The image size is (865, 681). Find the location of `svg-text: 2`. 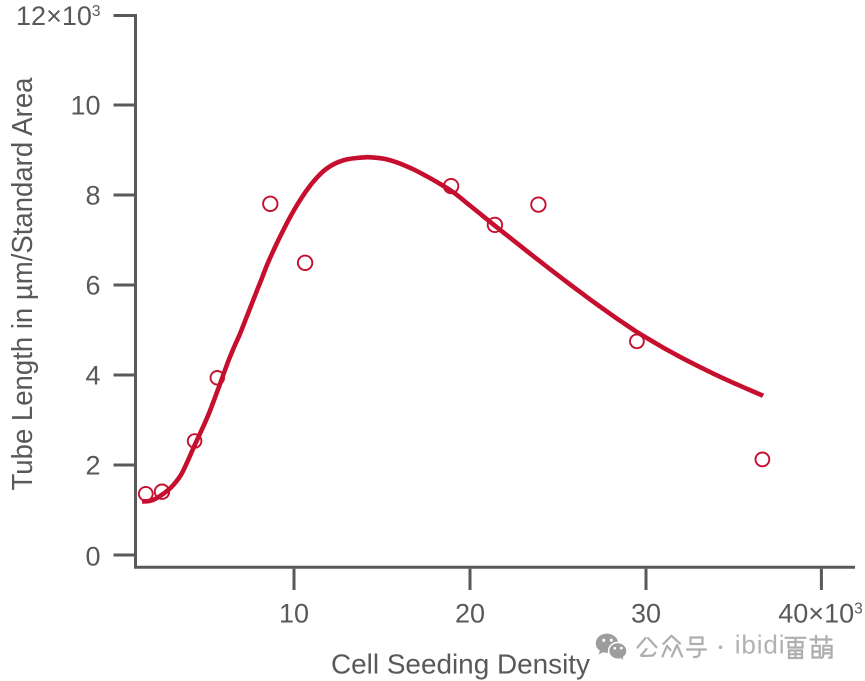

svg-text: 2 is located at coordinates (92, 466).